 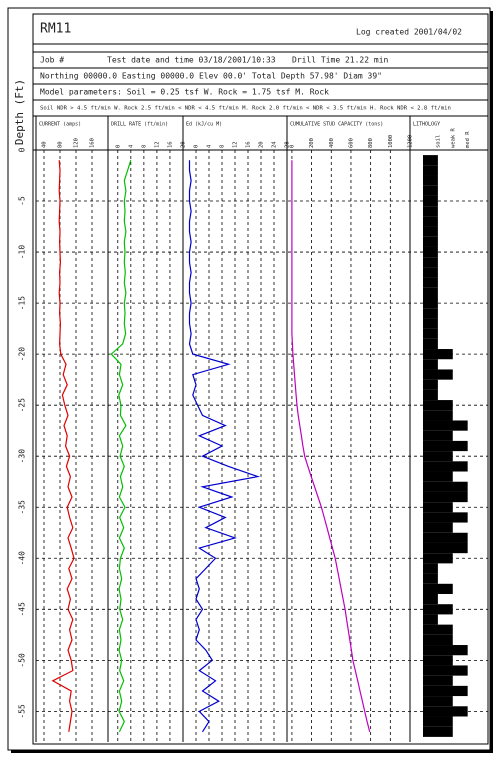 I want to click on drill-time: Drill Time 21.22 min, so click(x=340, y=60).